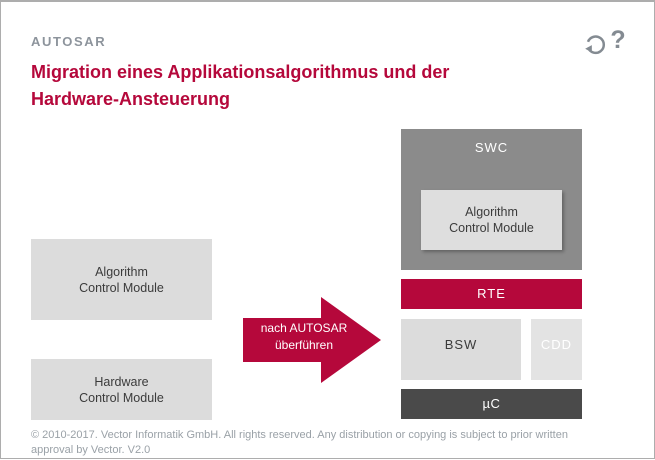  I want to click on arrow-label-line2: überführen, so click(304, 345).